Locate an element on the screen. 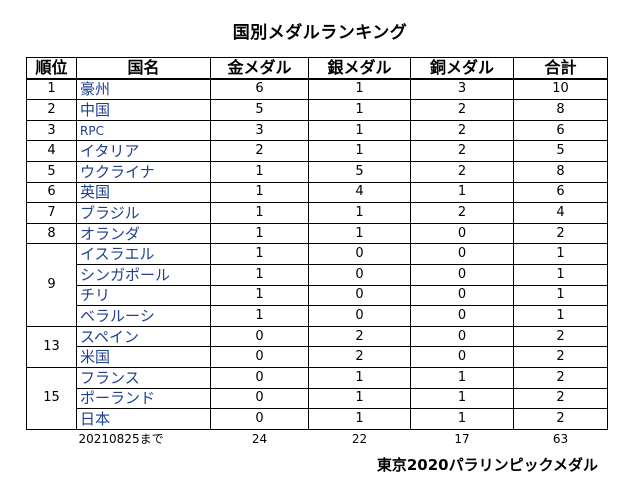 This screenshot has height=480, width=640. country-name-cell: スペイン is located at coordinates (143, 336).